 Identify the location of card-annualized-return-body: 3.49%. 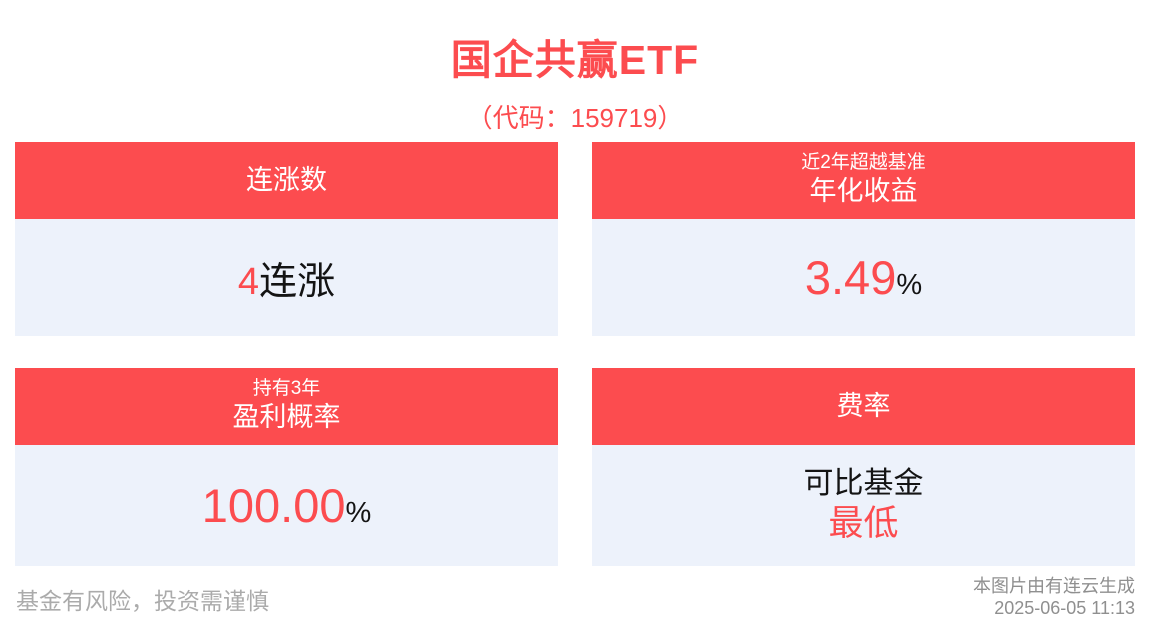
(863, 277).